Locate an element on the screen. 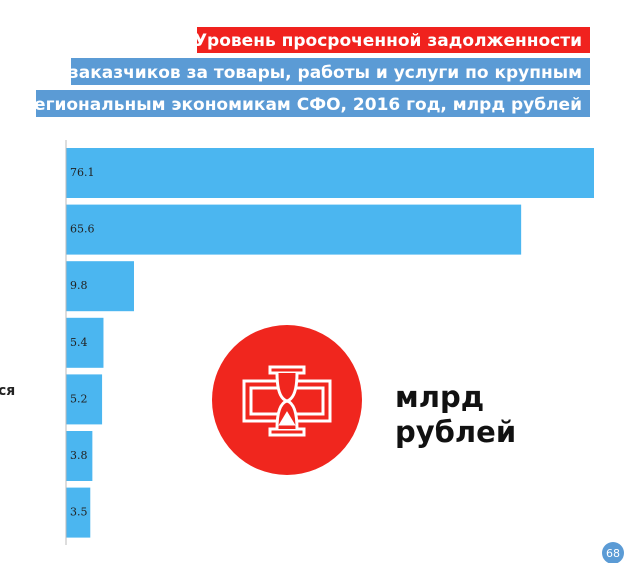 The width and height of the screenshot is (632, 563). value-label: 9.8 is located at coordinates (79, 285).